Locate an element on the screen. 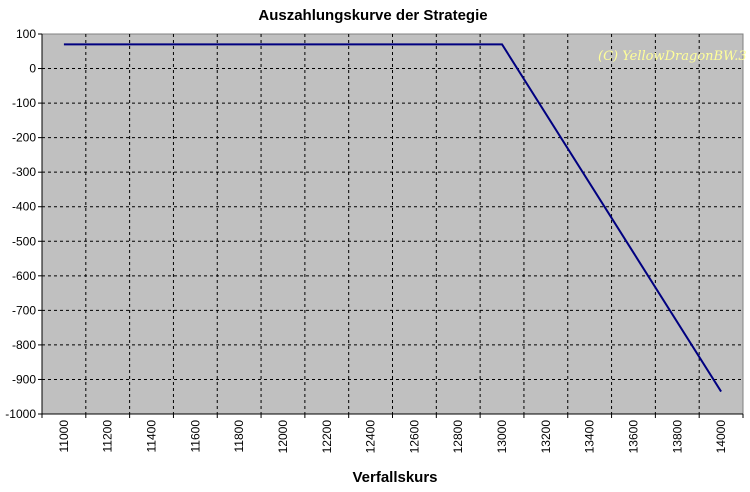 The height and width of the screenshot is (492, 750). y-tick-label: -300 is located at coordinates (24, 172).